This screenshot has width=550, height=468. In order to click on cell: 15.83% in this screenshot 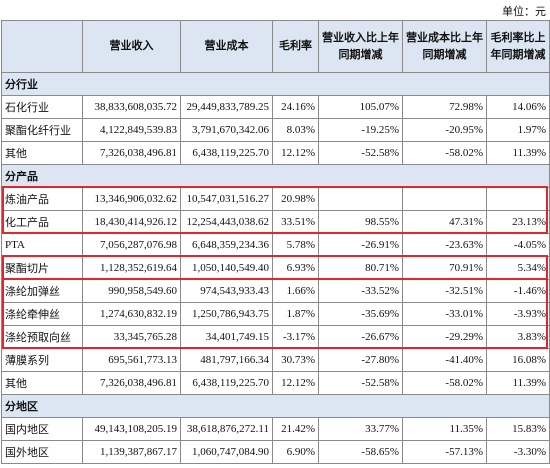, I will do `click(518, 429)`.